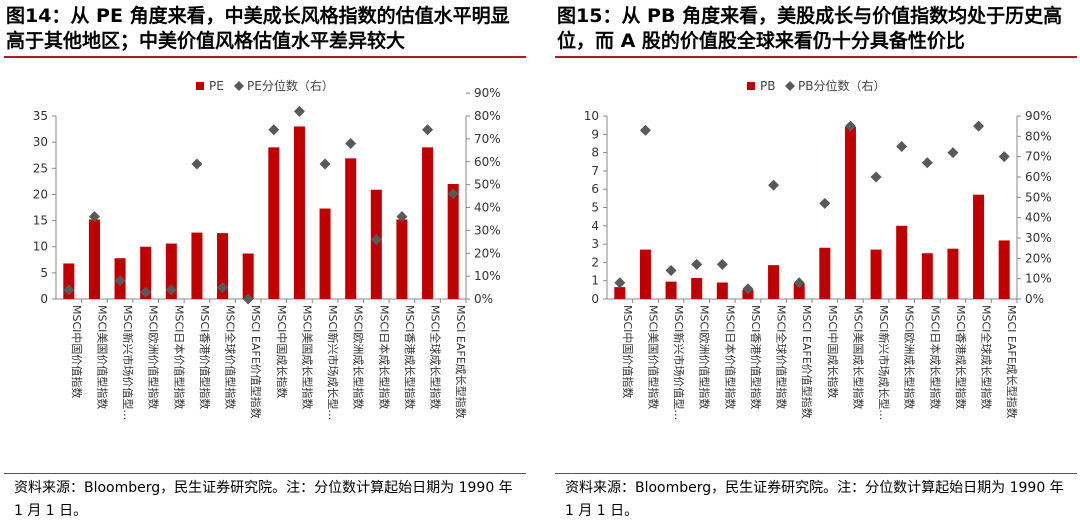  I want to click on y-left-tick-label: 2, so click(595, 262).